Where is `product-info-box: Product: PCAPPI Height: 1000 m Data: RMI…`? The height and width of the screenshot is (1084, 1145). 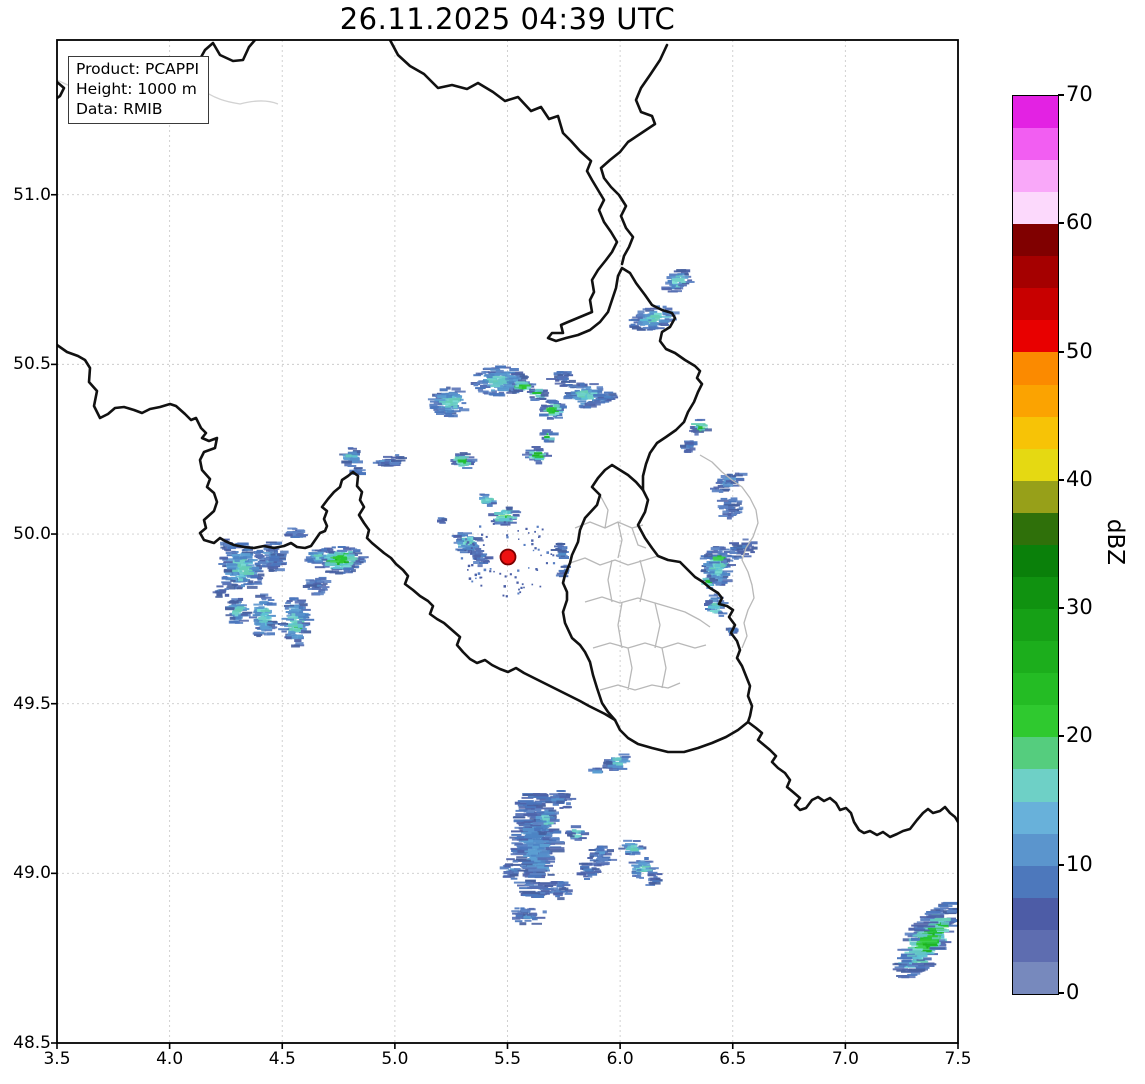
product-info-box: Product: PCAPPI Height: 1000 m Data: RMI… is located at coordinates (139, 90).